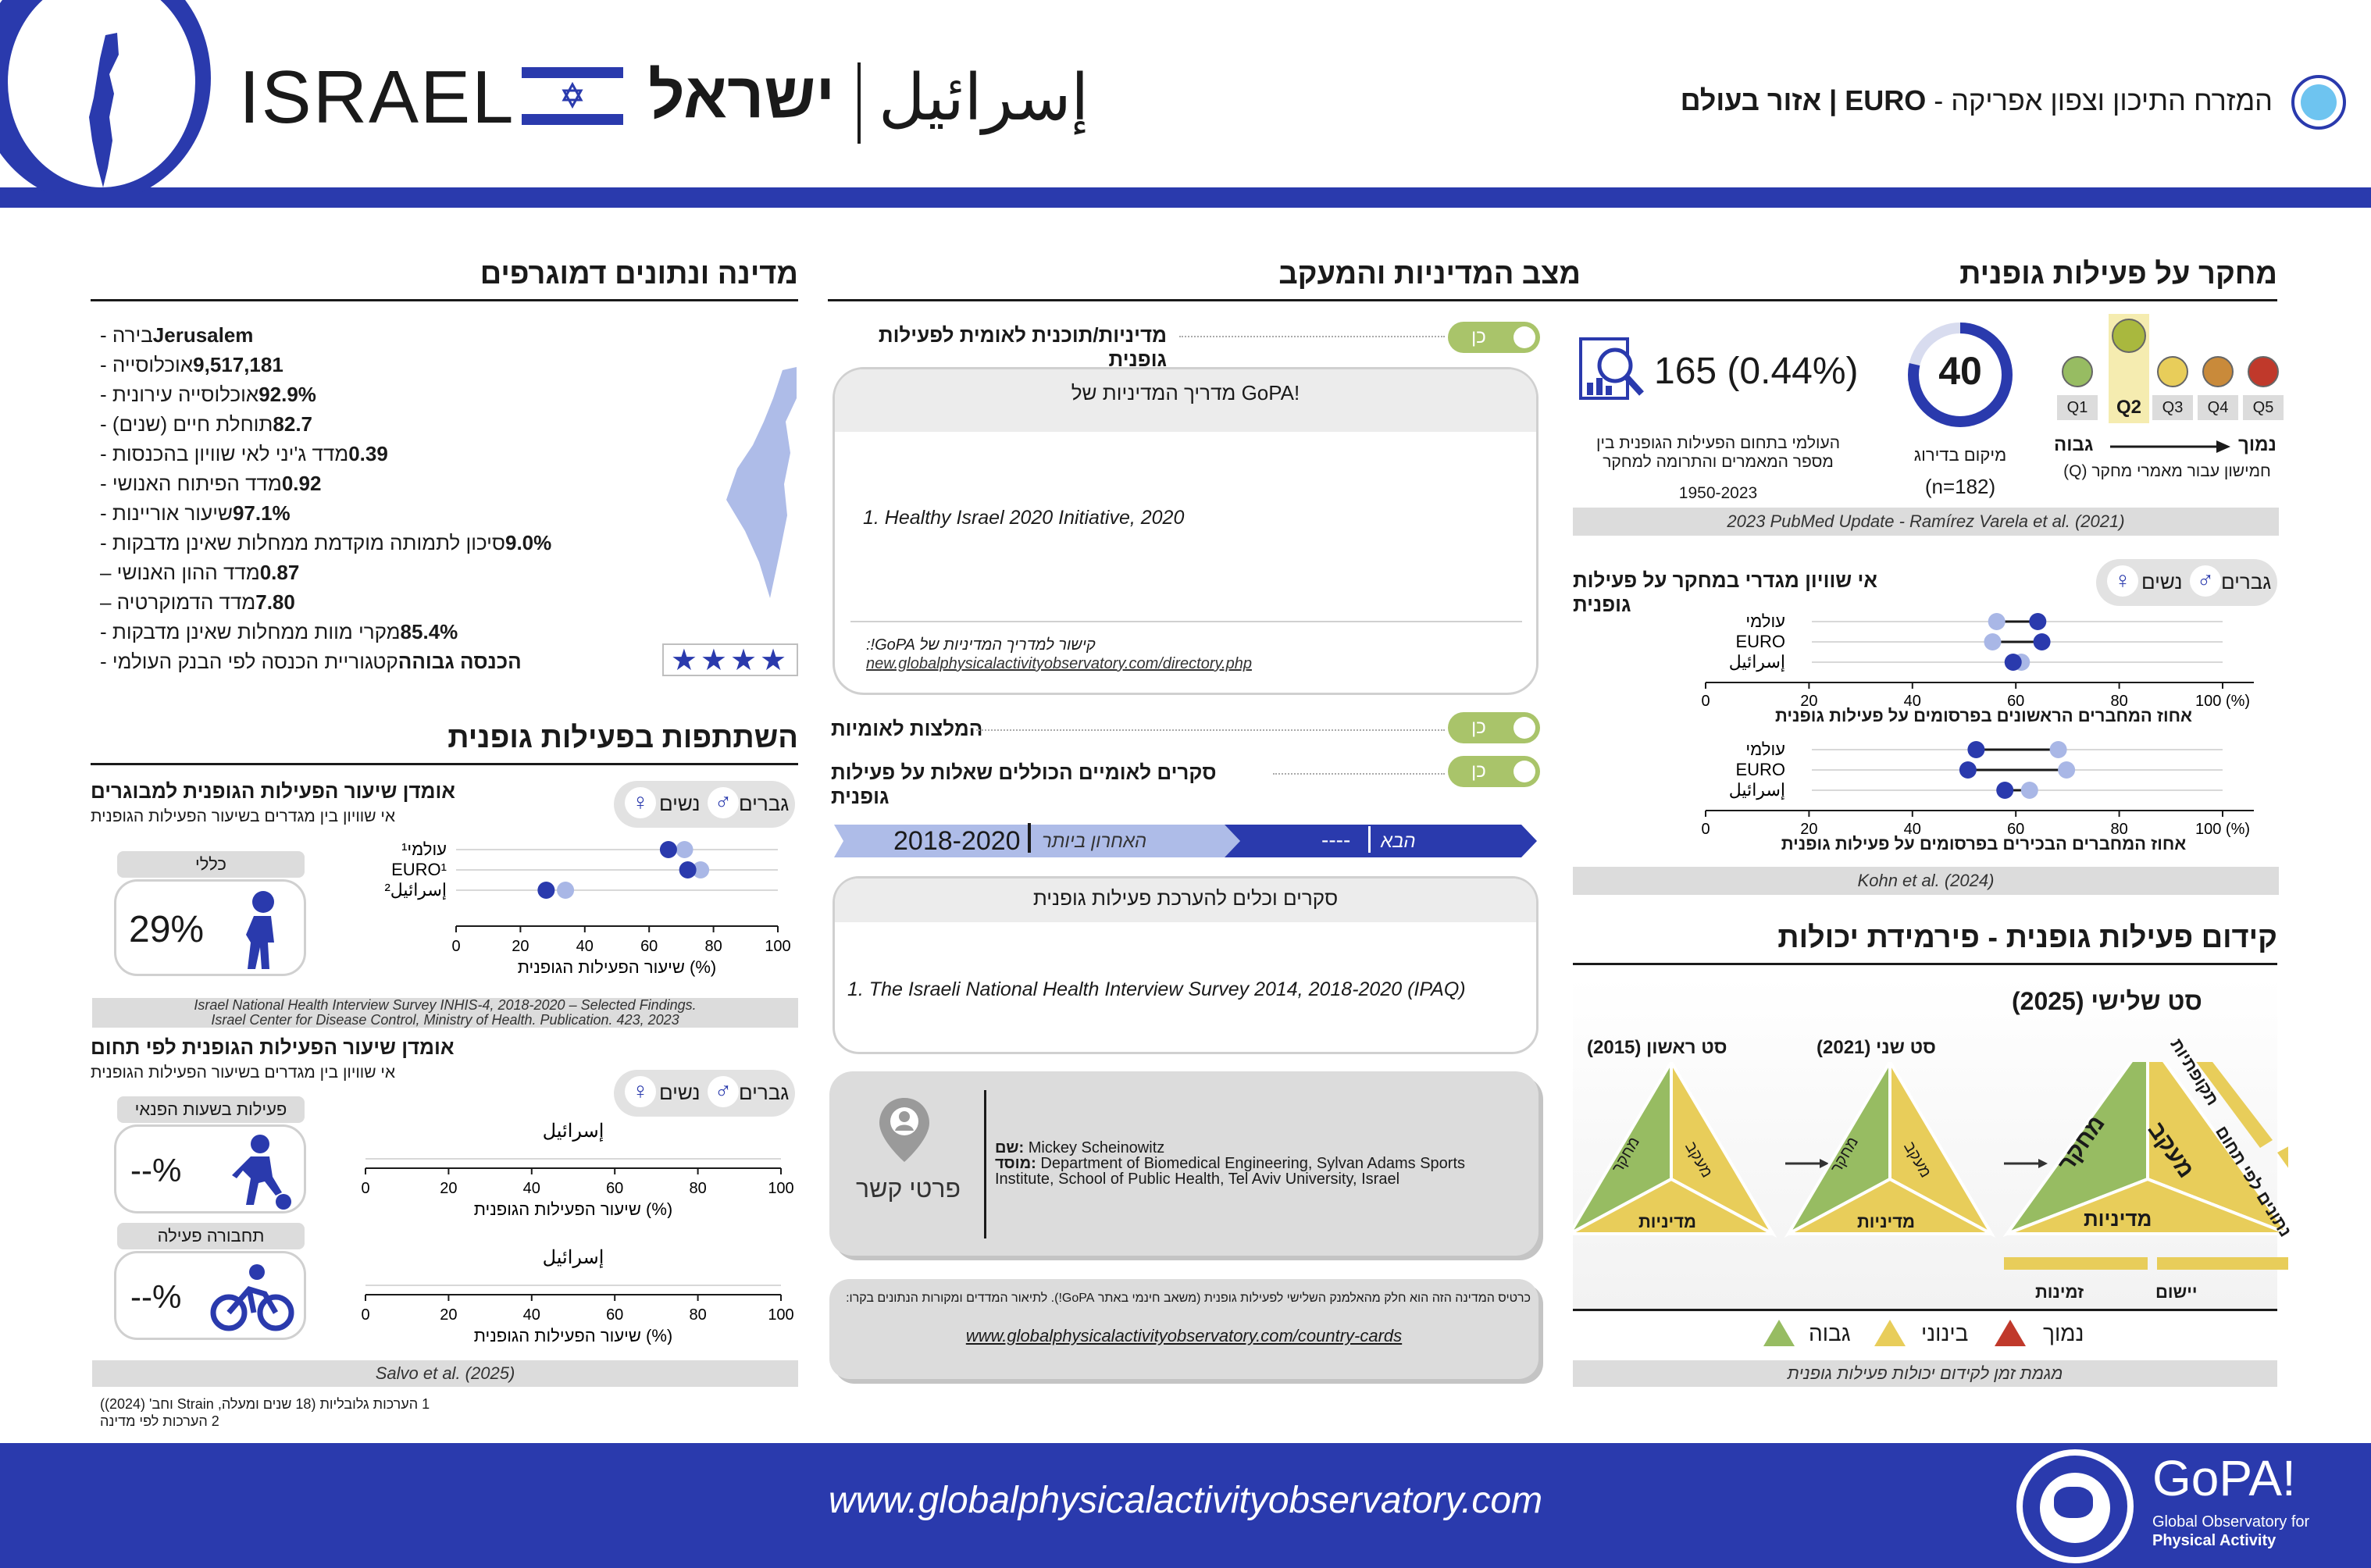 The height and width of the screenshot is (1568, 2371). I want to click on adult-tick-label: 100, so click(777, 946).